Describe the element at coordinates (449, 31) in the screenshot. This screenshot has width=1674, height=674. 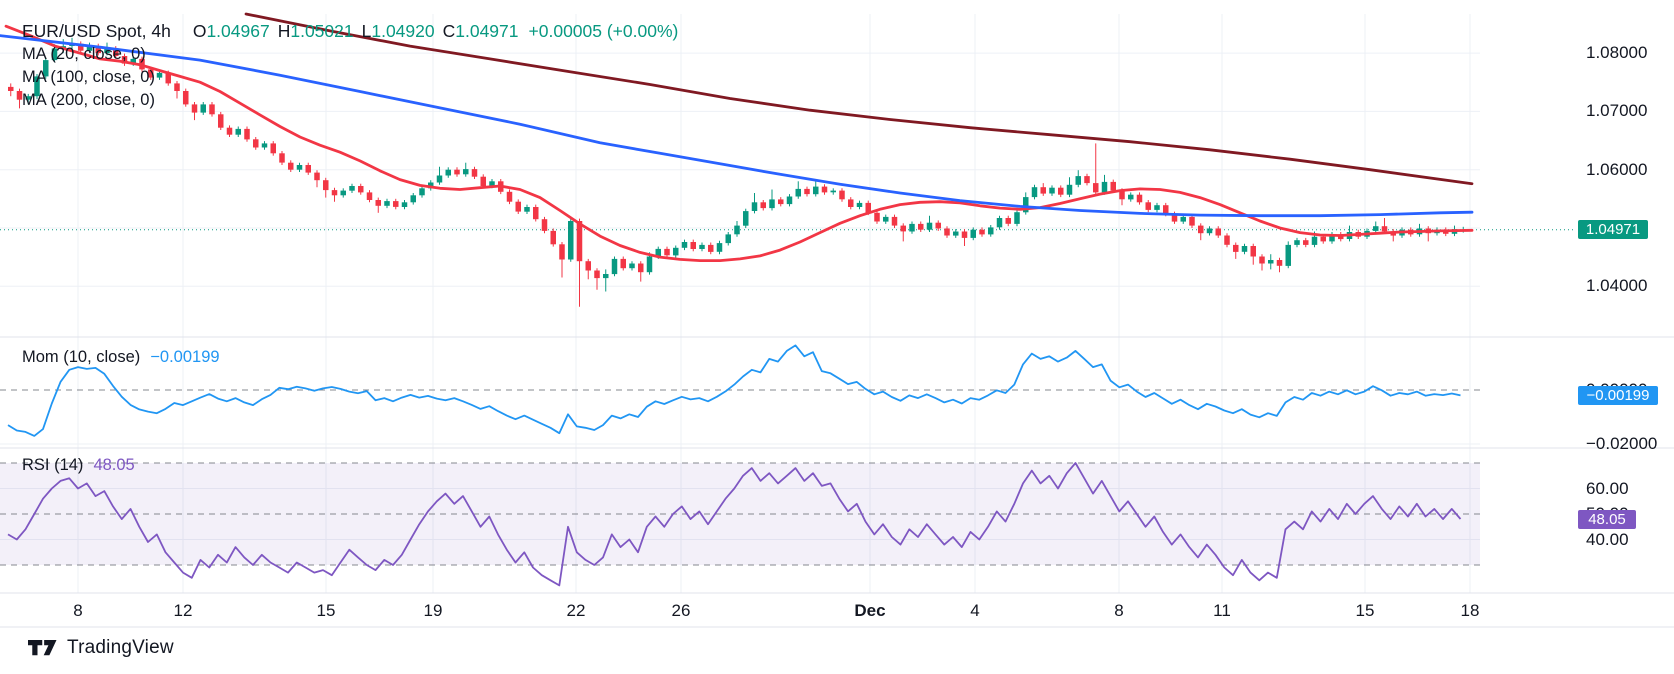
I see `ohlc-letter: C` at that location.